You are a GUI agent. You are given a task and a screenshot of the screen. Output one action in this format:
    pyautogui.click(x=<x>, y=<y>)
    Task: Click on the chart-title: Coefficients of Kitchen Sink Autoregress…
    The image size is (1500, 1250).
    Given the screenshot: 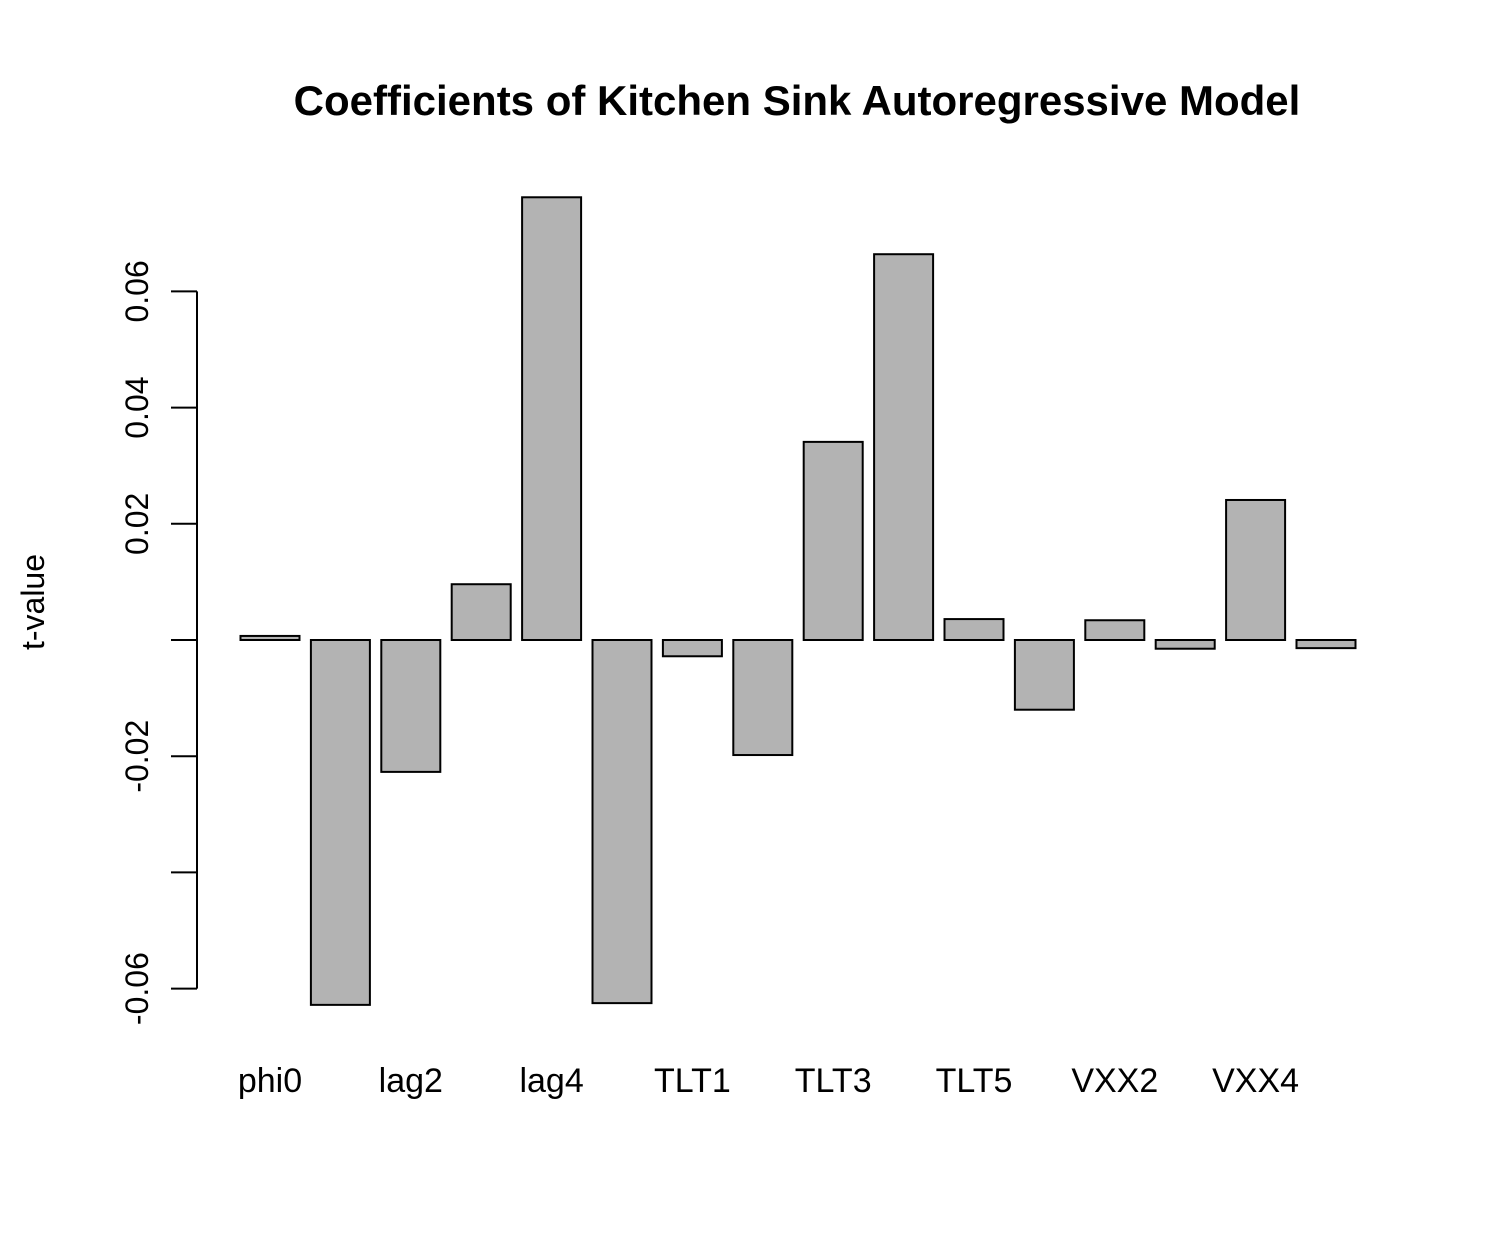 What is the action you would take?
    pyautogui.click(x=797, y=100)
    